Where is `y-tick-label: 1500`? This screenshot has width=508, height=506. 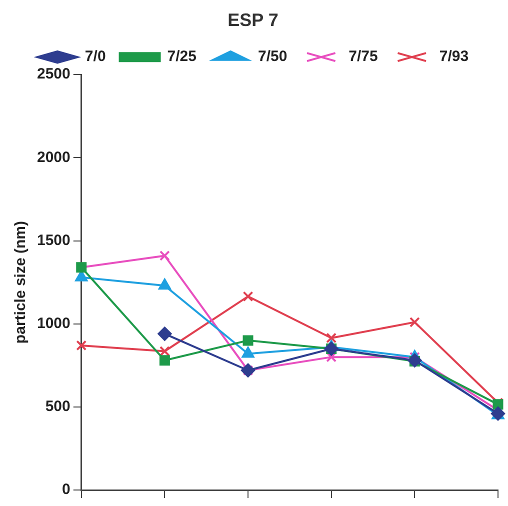
y-tick-label: 1500 is located at coordinates (53, 240).